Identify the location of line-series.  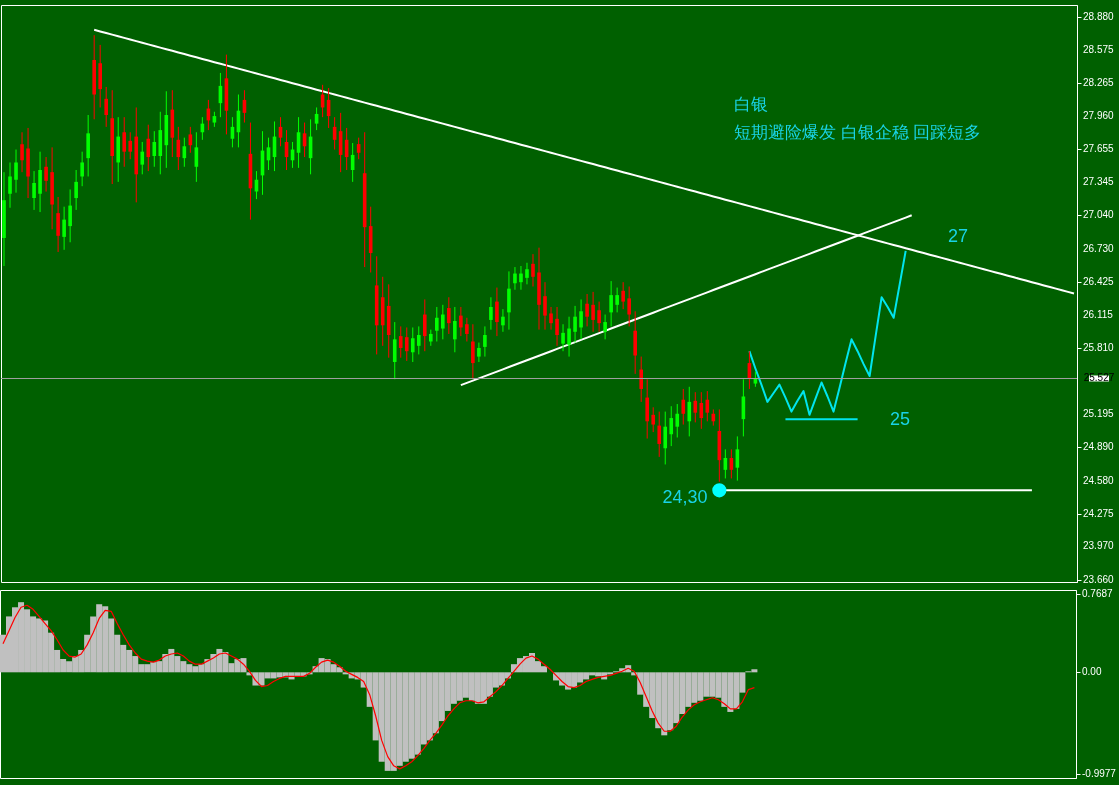
(378, 687).